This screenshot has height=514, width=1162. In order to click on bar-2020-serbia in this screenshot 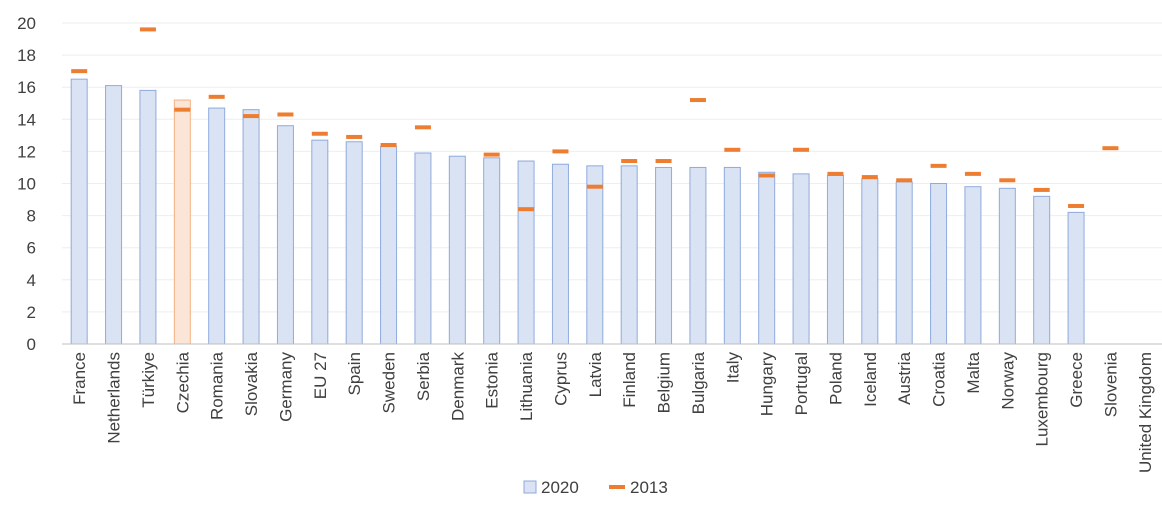, I will do `click(423, 248)`.